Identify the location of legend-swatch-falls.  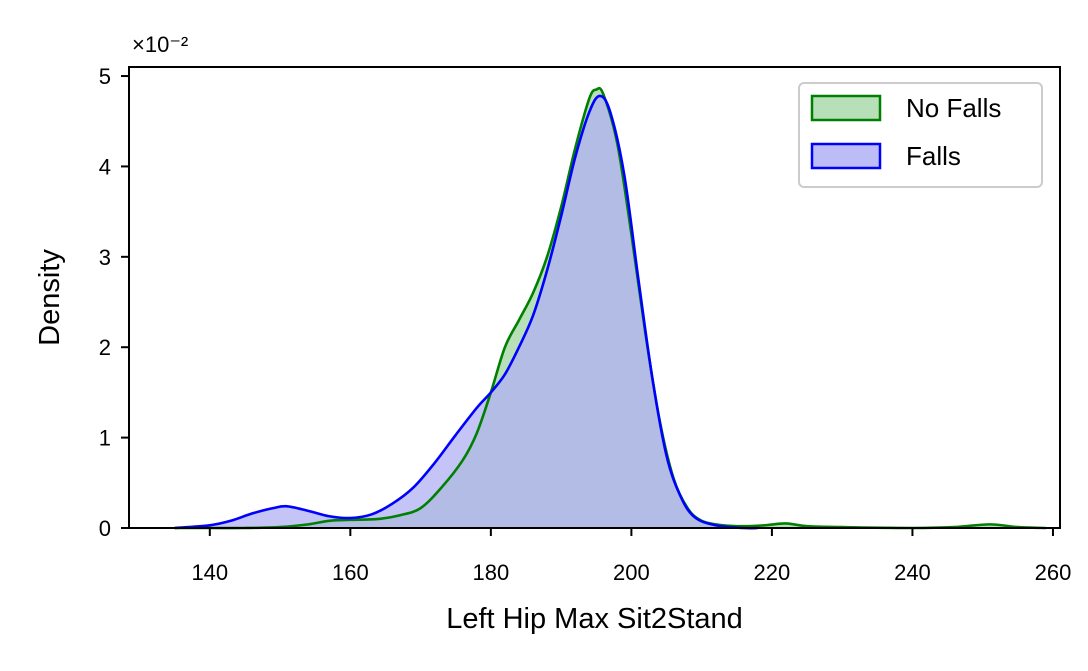
(846, 156).